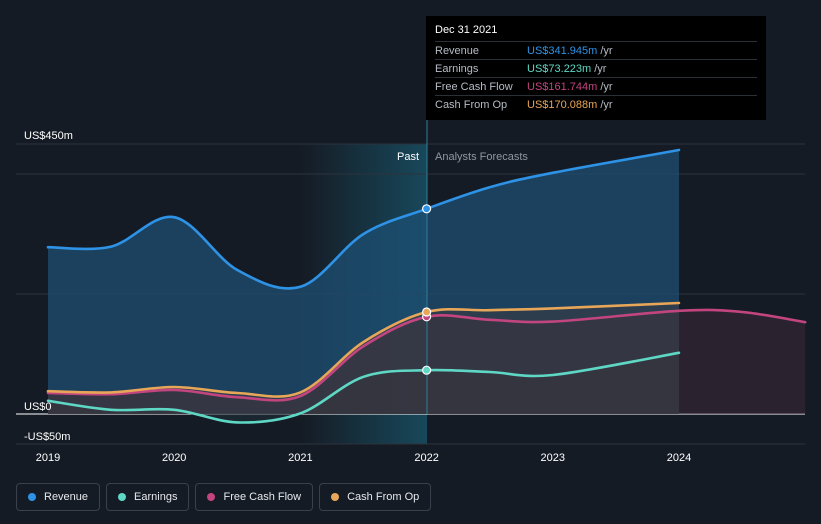  What do you see at coordinates (363, 349) in the screenshot?
I see `line-cash-from-op` at bounding box center [363, 349].